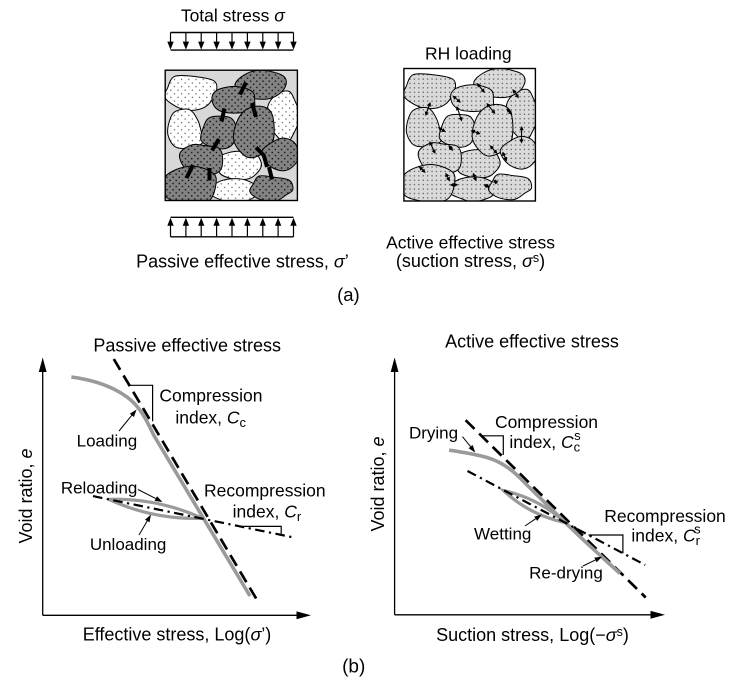  What do you see at coordinates (545, 441) in the screenshot?
I see `svg-text: index, Ccs` at bounding box center [545, 441].